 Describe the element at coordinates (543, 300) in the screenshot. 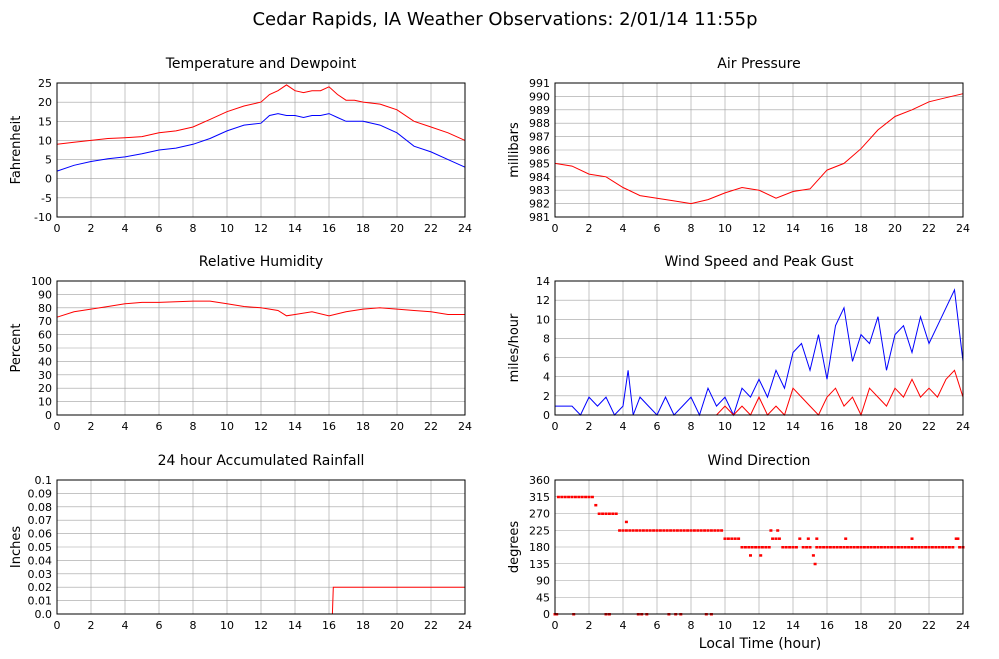

I see `y-tick-label: 12` at that location.